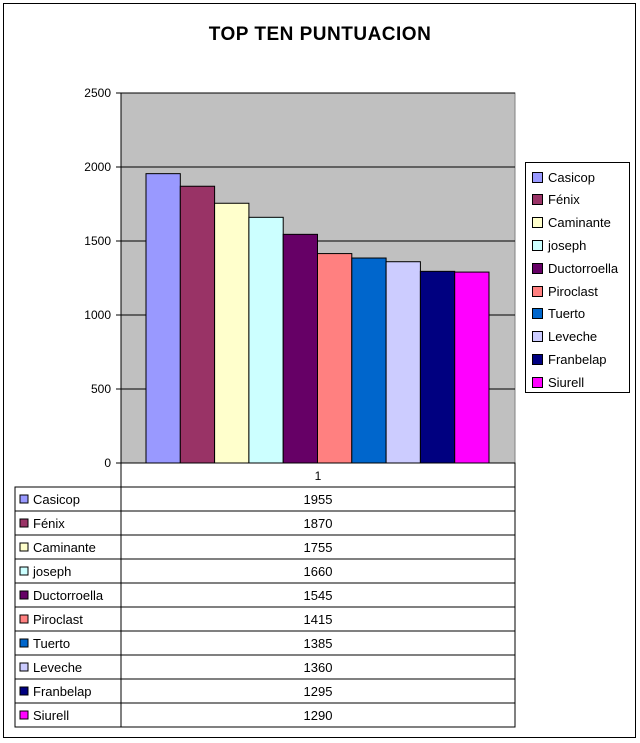  What do you see at coordinates (97, 93) in the screenshot?
I see `y-tick-label: 2500` at bounding box center [97, 93].